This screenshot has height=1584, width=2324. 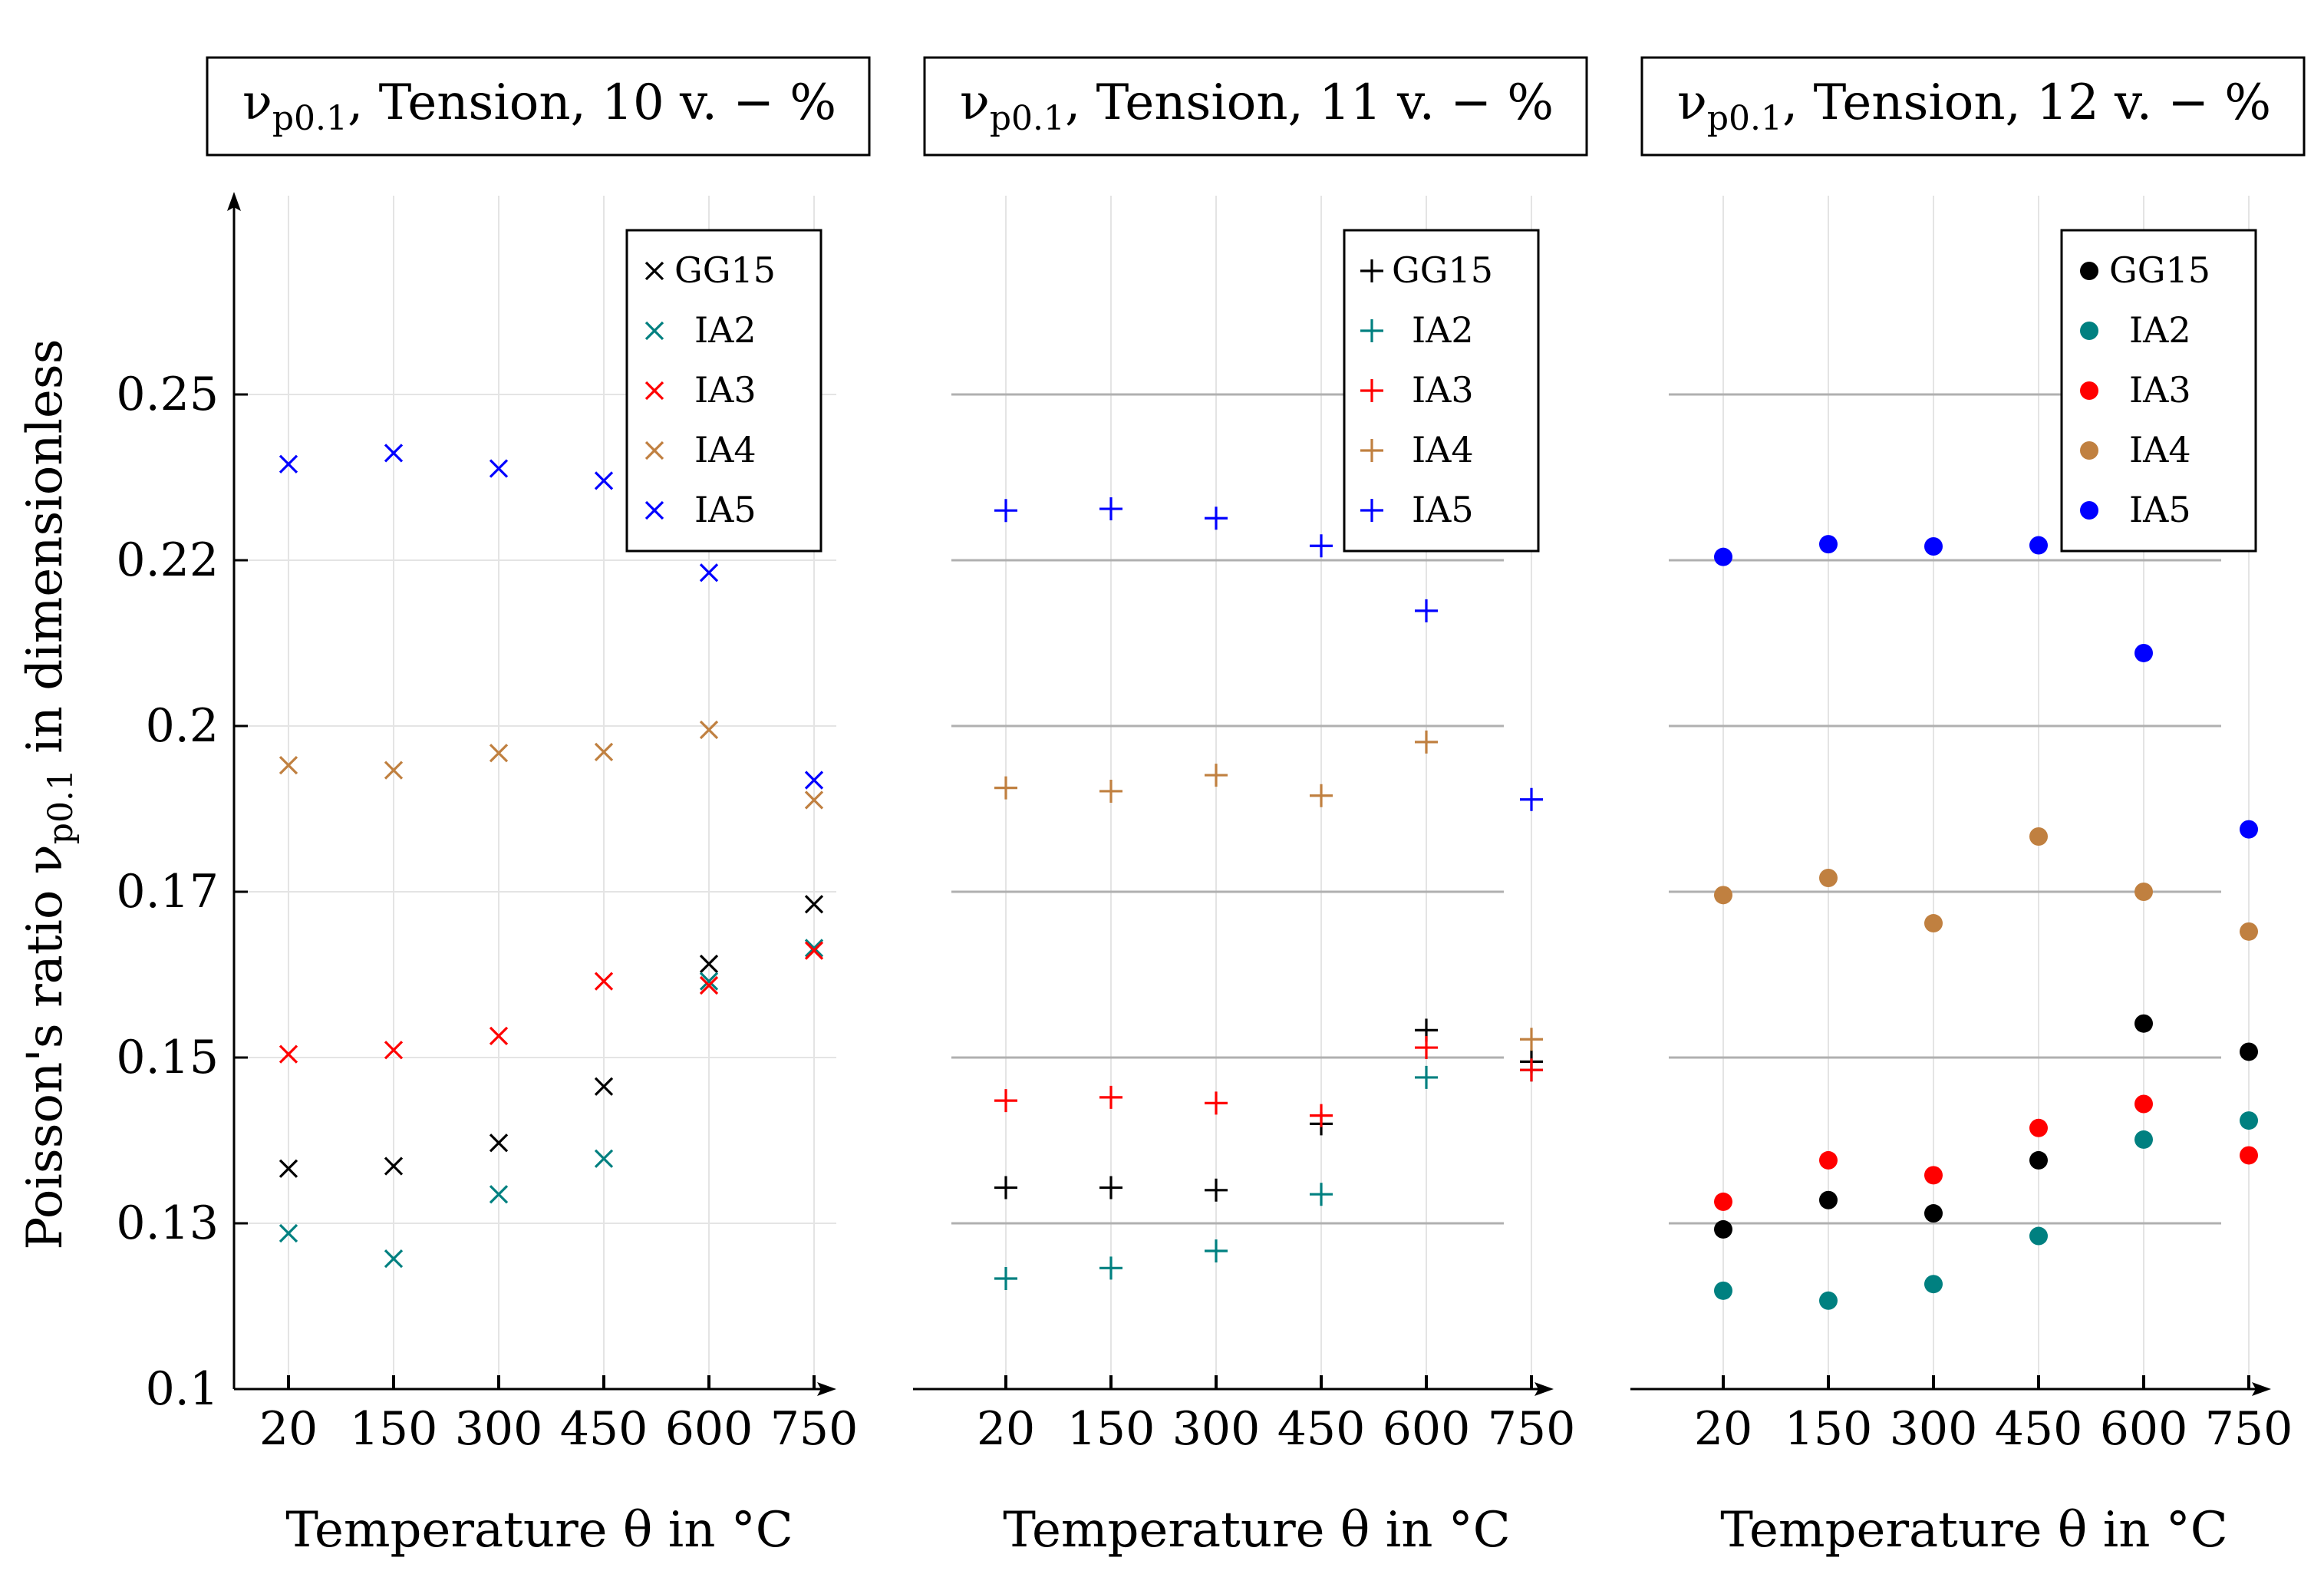 I want to click on y-tick-label-0.25: 0.25, so click(x=167, y=394).